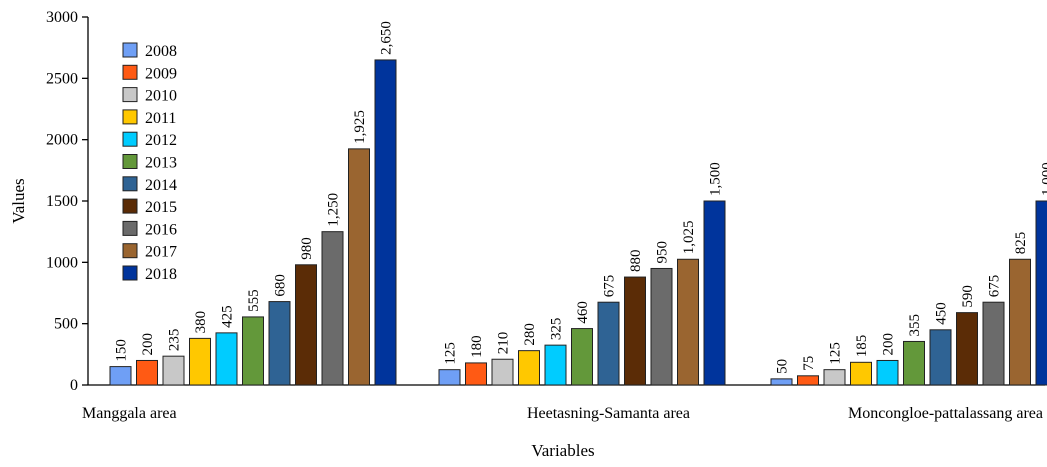  Describe the element at coordinates (1043, 179) in the screenshot. I see `data-label: 1,000` at that location.